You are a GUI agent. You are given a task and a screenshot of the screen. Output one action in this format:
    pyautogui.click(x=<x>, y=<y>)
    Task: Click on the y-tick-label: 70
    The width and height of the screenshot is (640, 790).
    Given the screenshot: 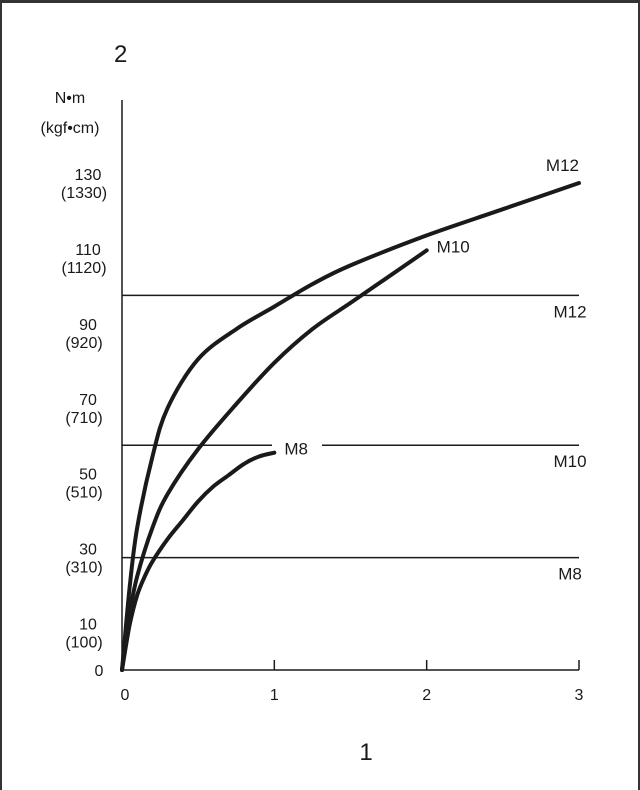 What is the action you would take?
    pyautogui.click(x=88, y=400)
    